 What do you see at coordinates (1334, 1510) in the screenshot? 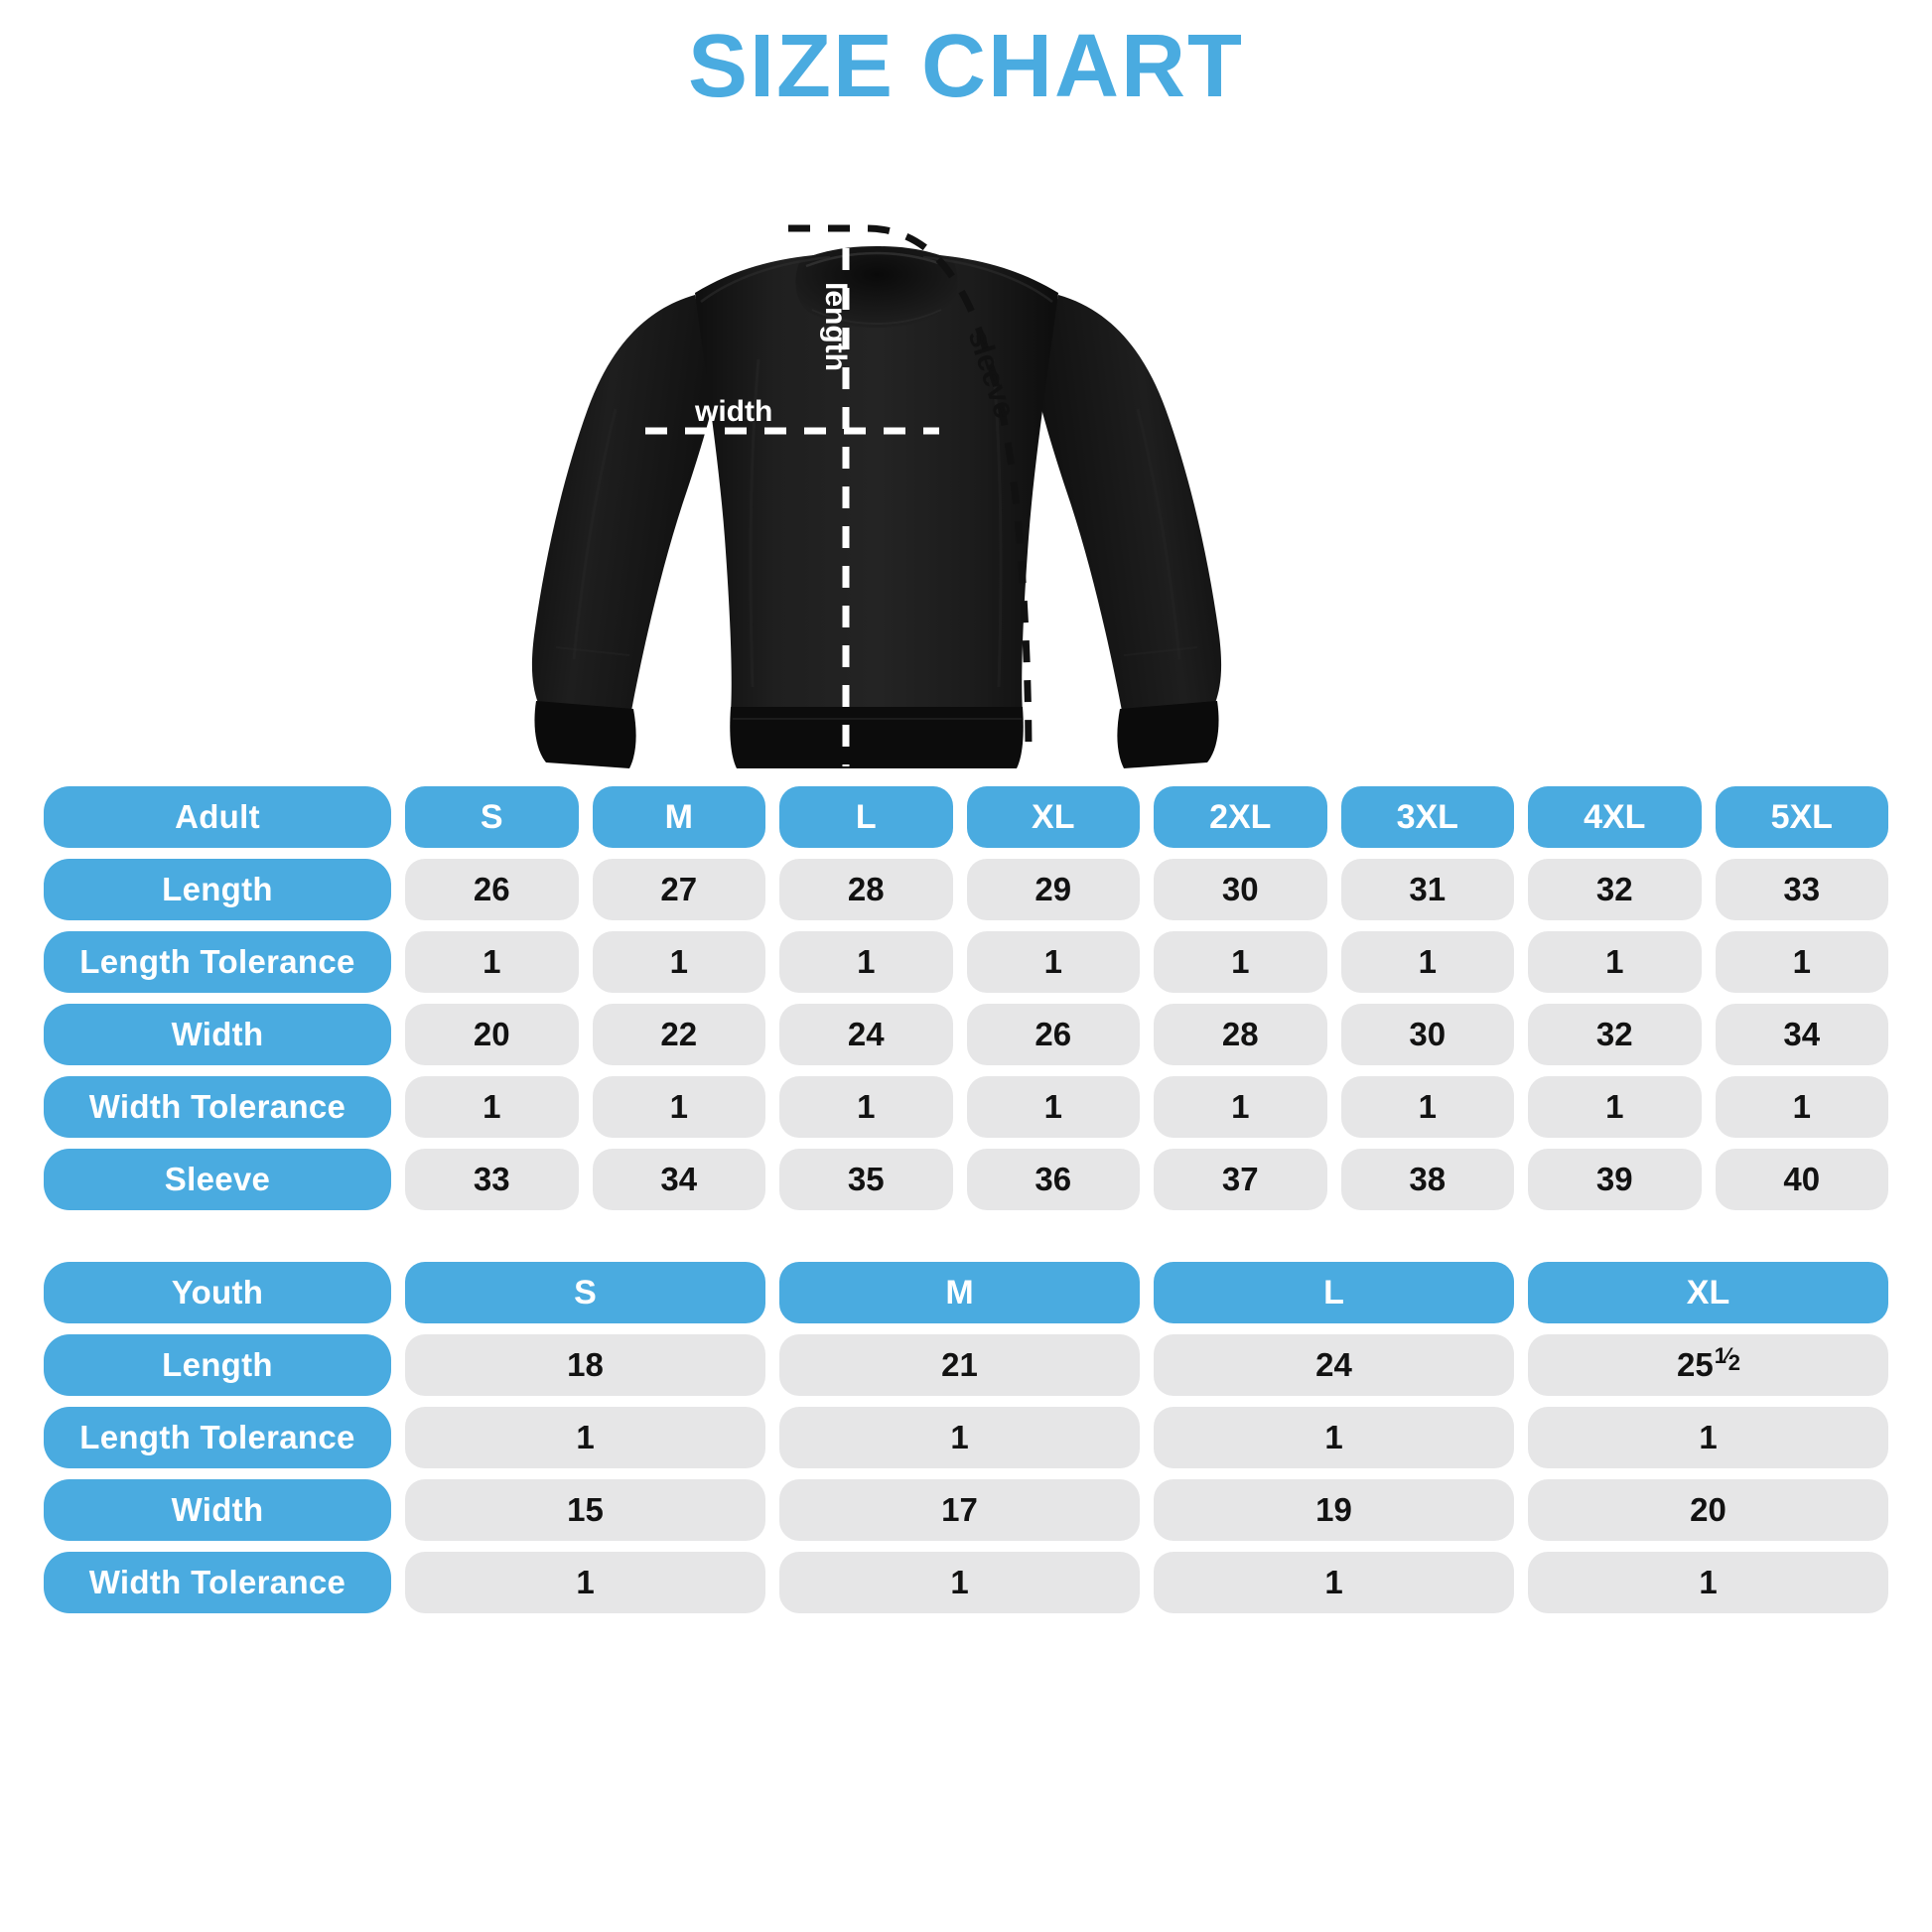
I see `cell: 19` at bounding box center [1334, 1510].